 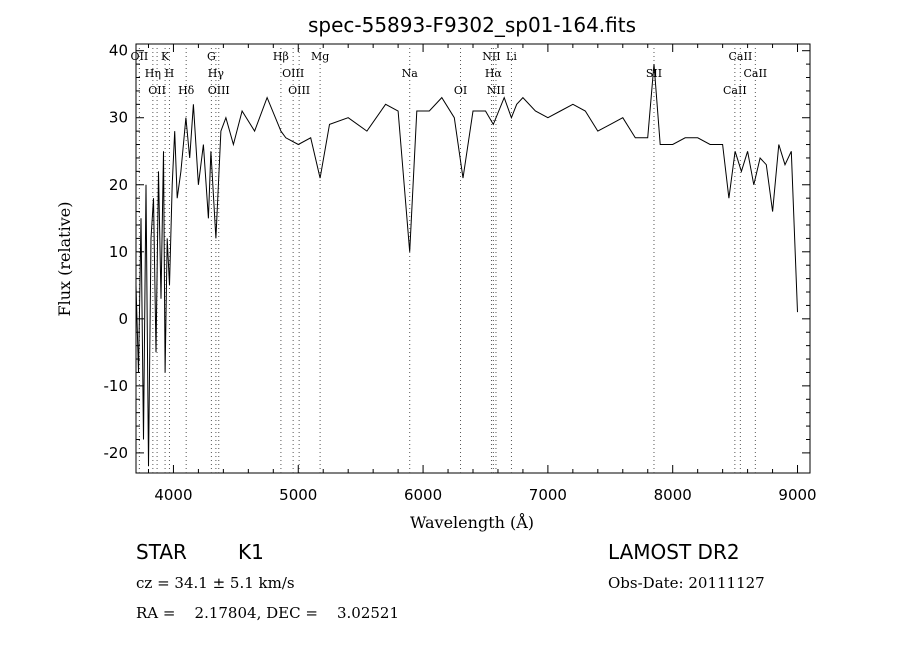 I want to click on line-marker-label: K, so click(x=165, y=56).